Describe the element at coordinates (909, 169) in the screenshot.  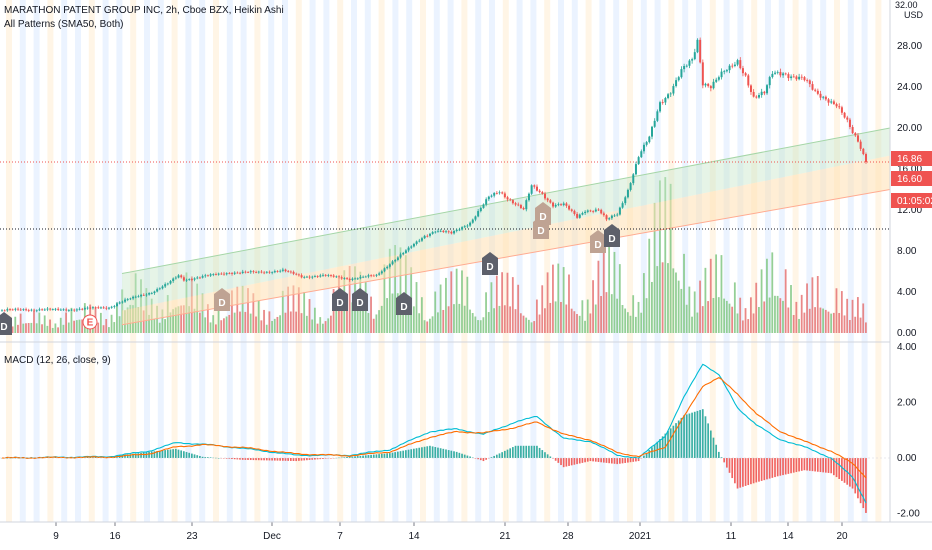
I see `price-tick-label: 16.00` at that location.